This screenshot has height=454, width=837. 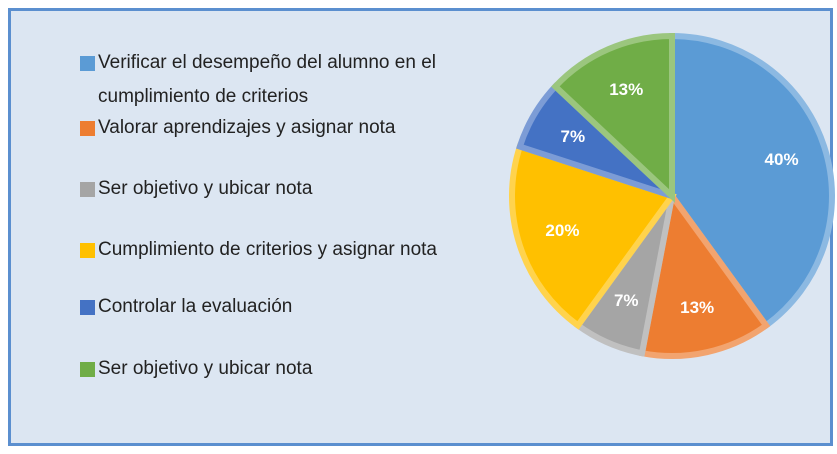 What do you see at coordinates (247, 127) in the screenshot?
I see `legend-label: Valorar aprendizajes y asignar nota` at bounding box center [247, 127].